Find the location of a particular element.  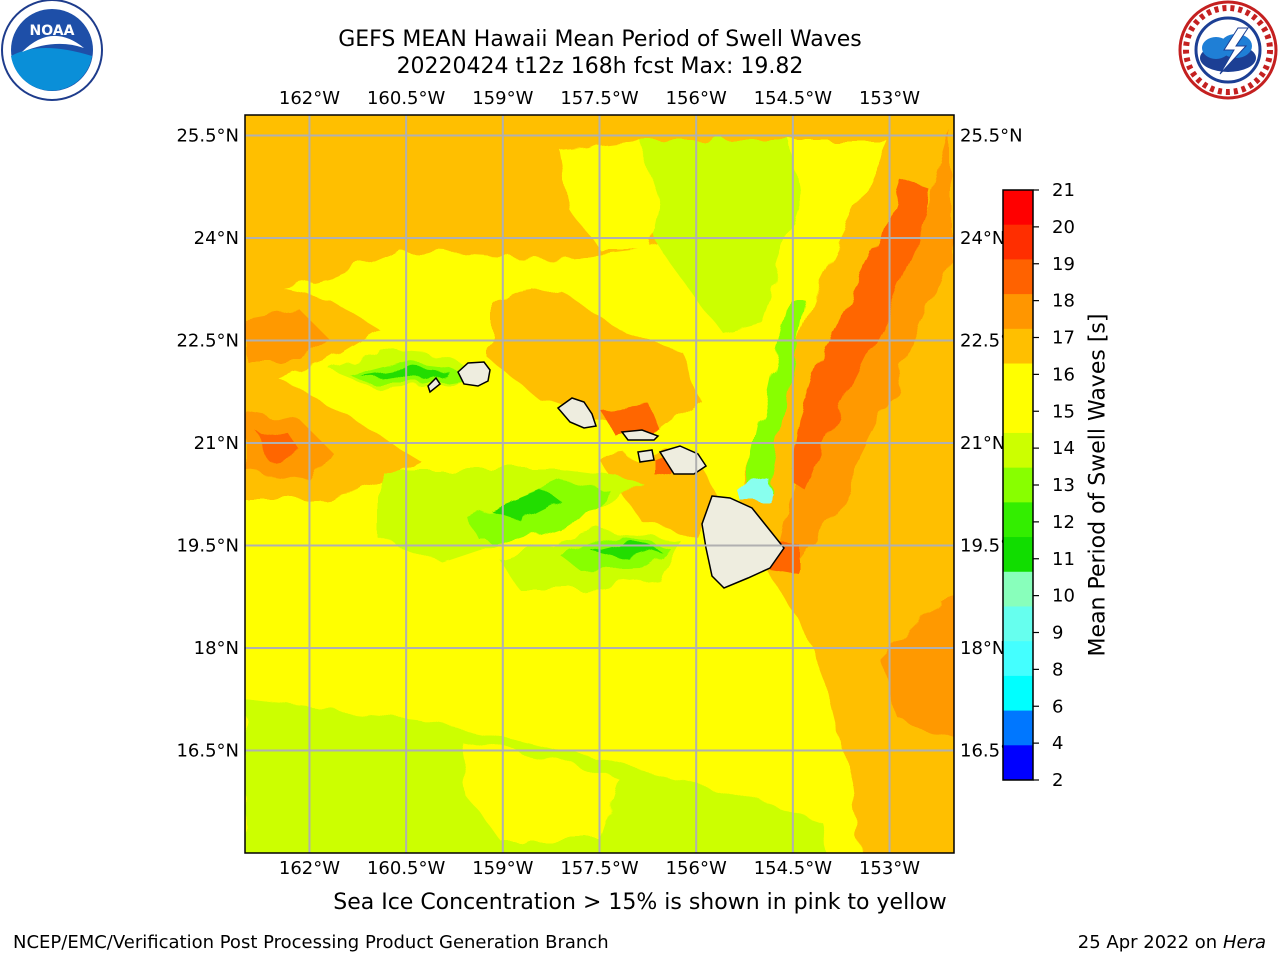

lat-tick-label-right: 18°N is located at coordinates (982, 648).